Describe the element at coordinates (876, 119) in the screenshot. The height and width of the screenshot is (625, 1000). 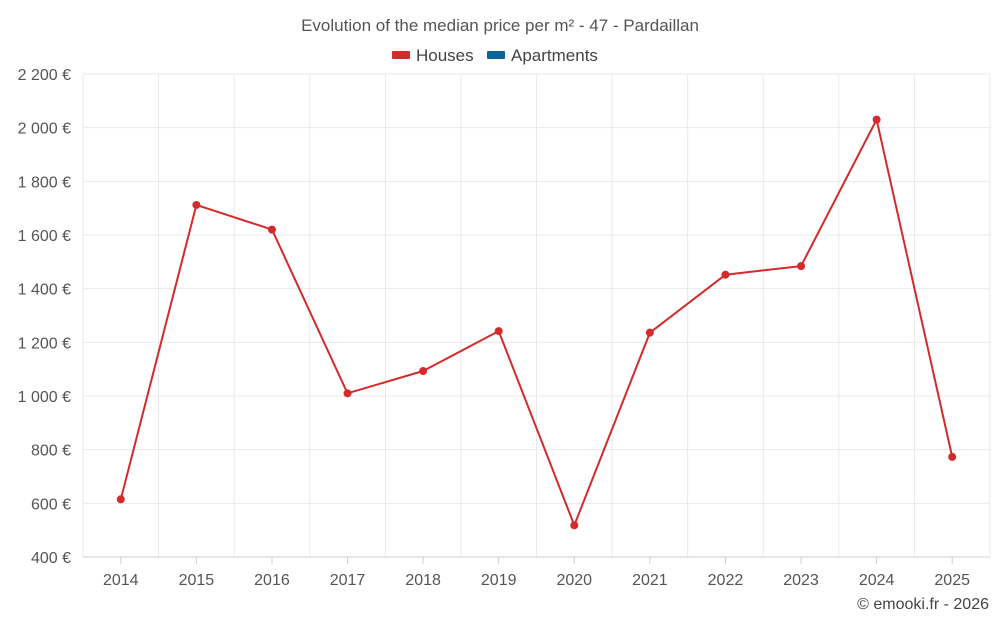
I see `data-point-2024` at that location.